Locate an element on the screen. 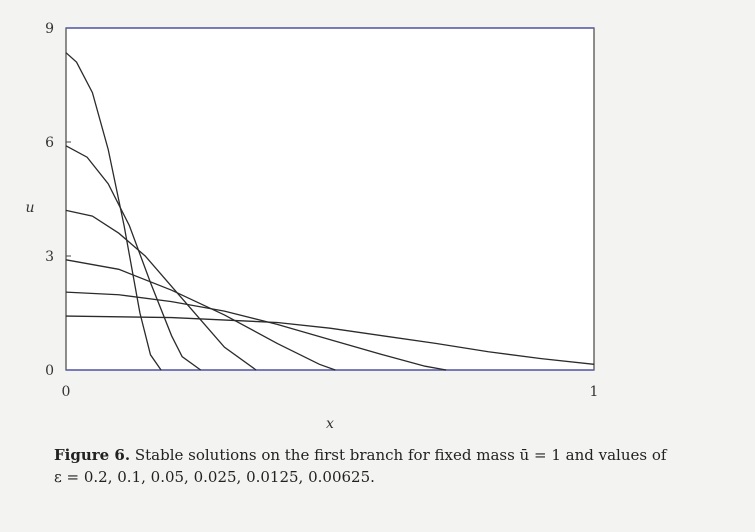  y-tick-label-9: 9 is located at coordinates (49, 29).